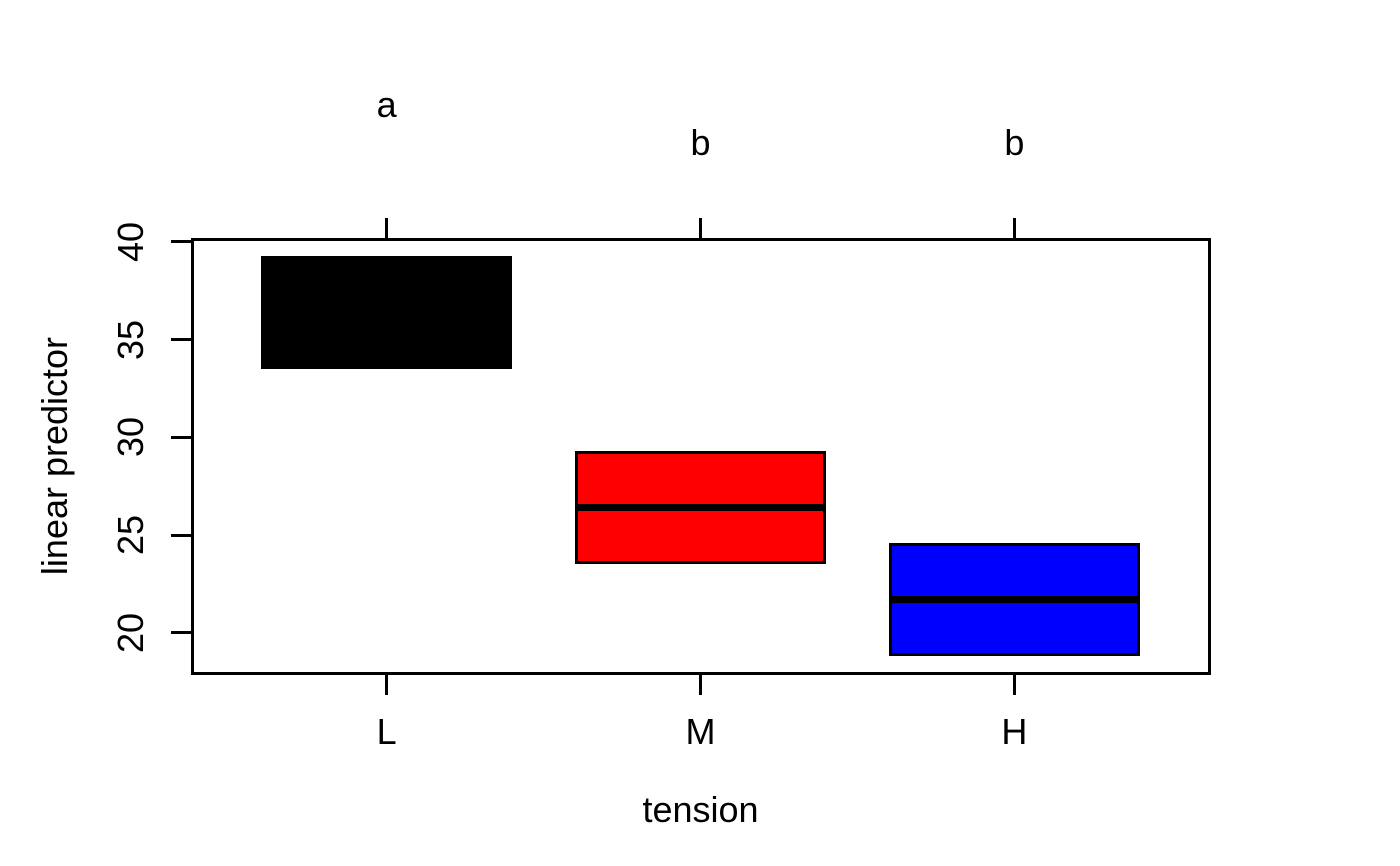 The image size is (1400, 866). I want to click on y-tick-label-35: 35, so click(130, 339).